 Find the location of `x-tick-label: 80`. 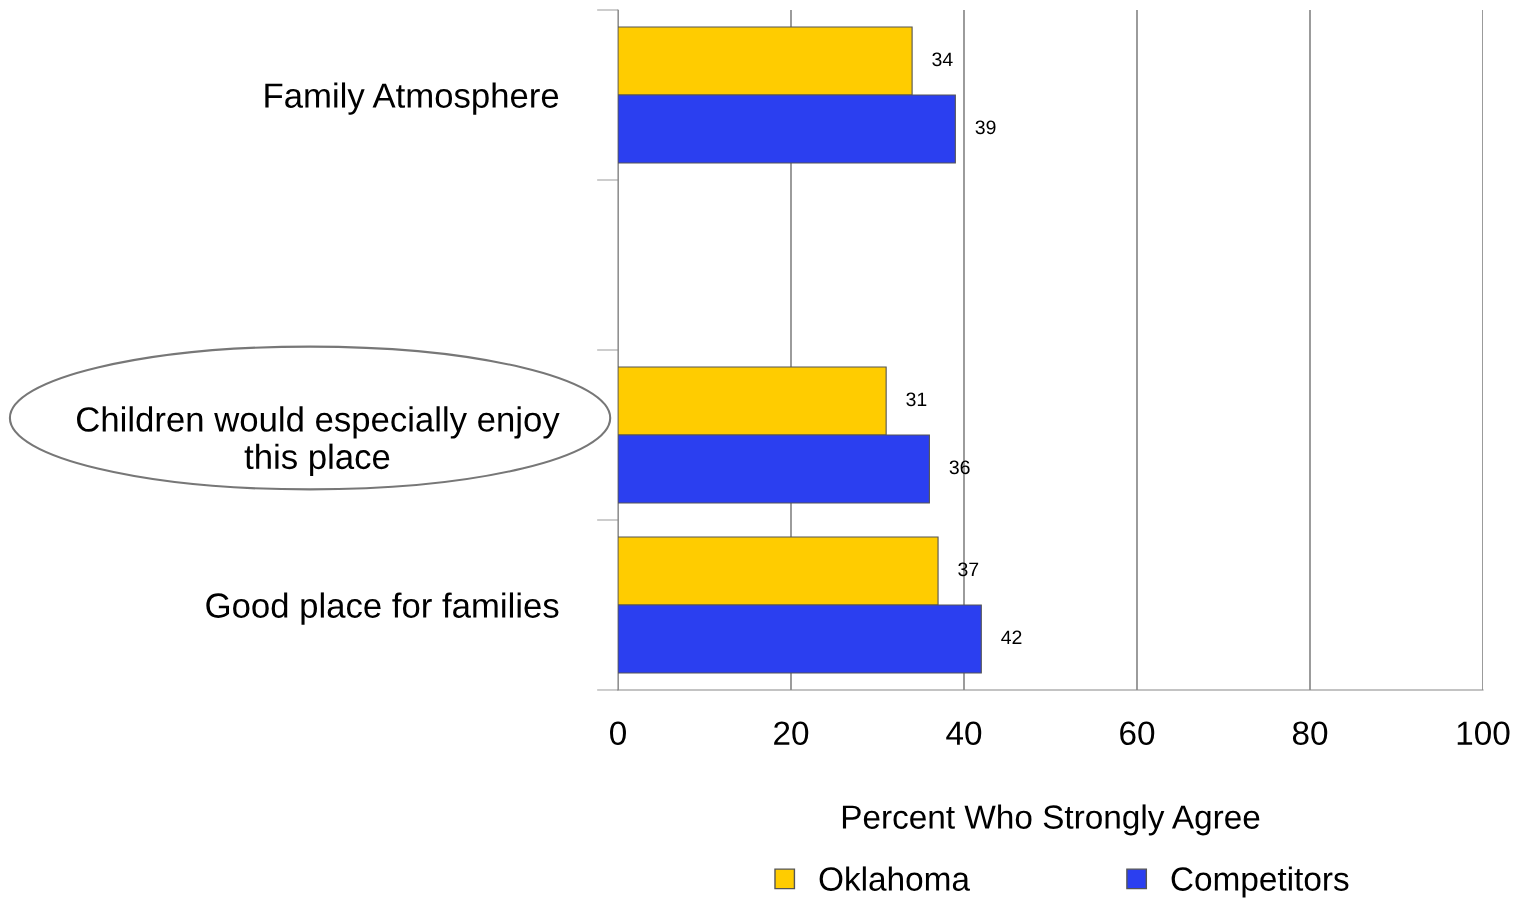

x-tick-label: 80 is located at coordinates (1310, 733).